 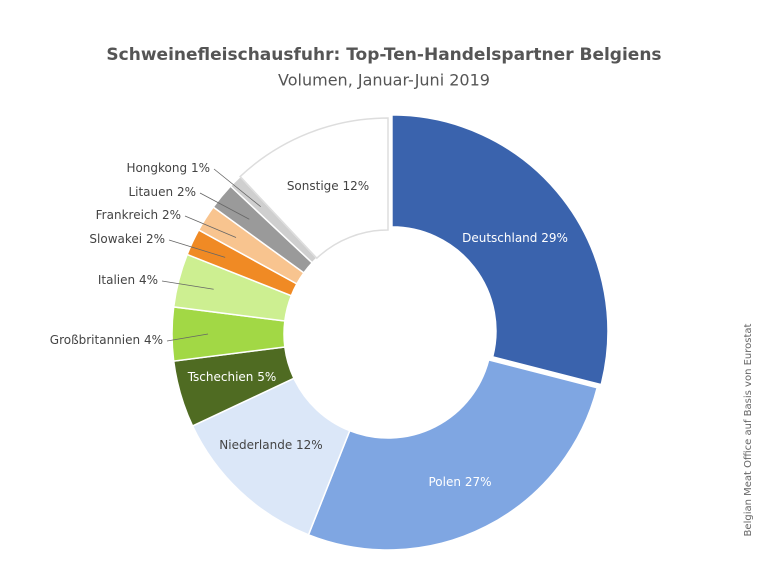 What do you see at coordinates (478, 482) in the screenshot?
I see `value-label: 27%` at bounding box center [478, 482].